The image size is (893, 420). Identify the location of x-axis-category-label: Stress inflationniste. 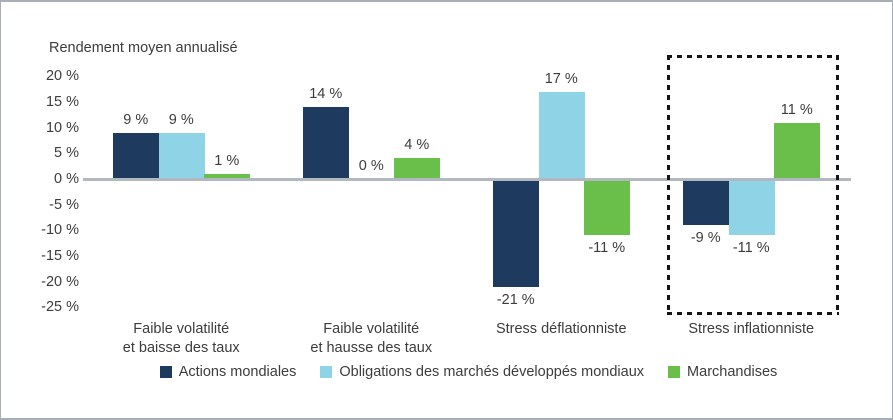
(751, 329).